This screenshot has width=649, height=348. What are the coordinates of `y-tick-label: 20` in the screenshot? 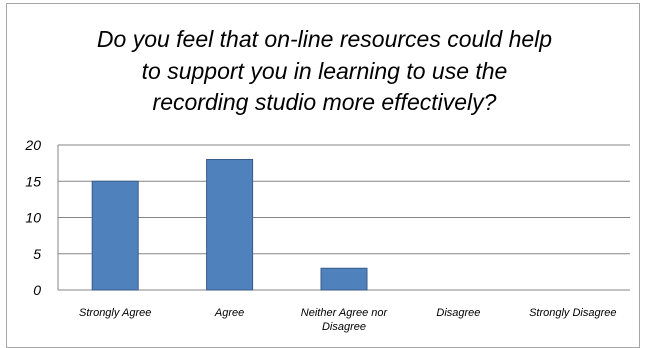 It's located at (32, 145).